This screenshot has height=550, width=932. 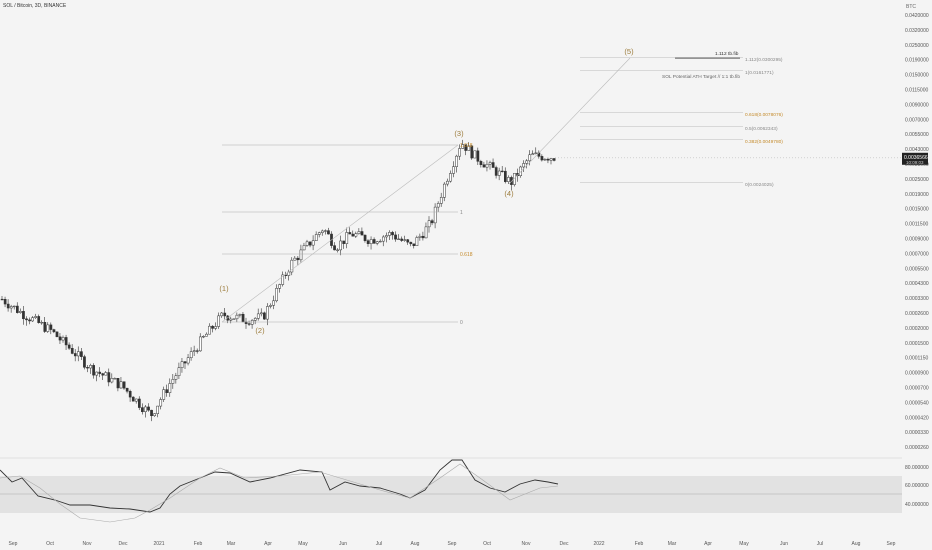 I want to click on price-tick-label: 0.0003300, so click(x=917, y=299).